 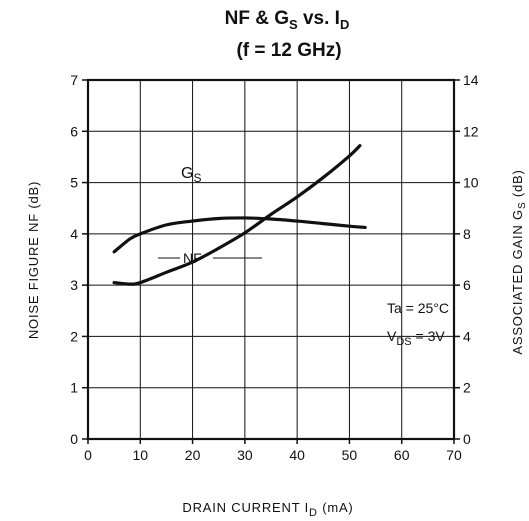 What do you see at coordinates (418, 308) in the screenshot?
I see `annotation-ta: Ta = 25°C` at bounding box center [418, 308].